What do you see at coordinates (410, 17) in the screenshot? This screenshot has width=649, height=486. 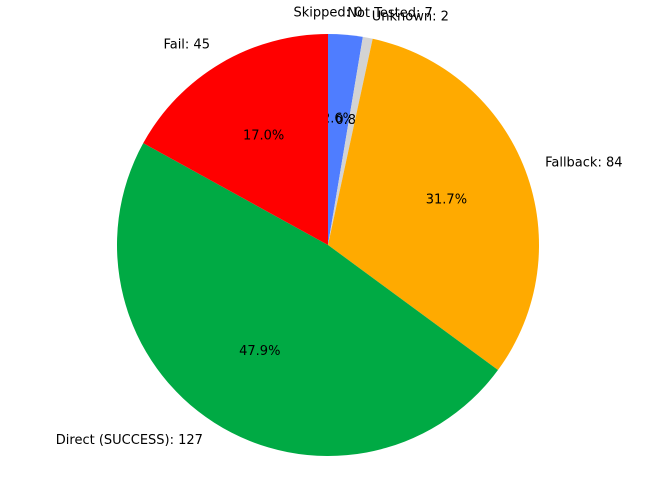 I see `slice-label-unknown: Unknown: 2` at bounding box center [410, 17].